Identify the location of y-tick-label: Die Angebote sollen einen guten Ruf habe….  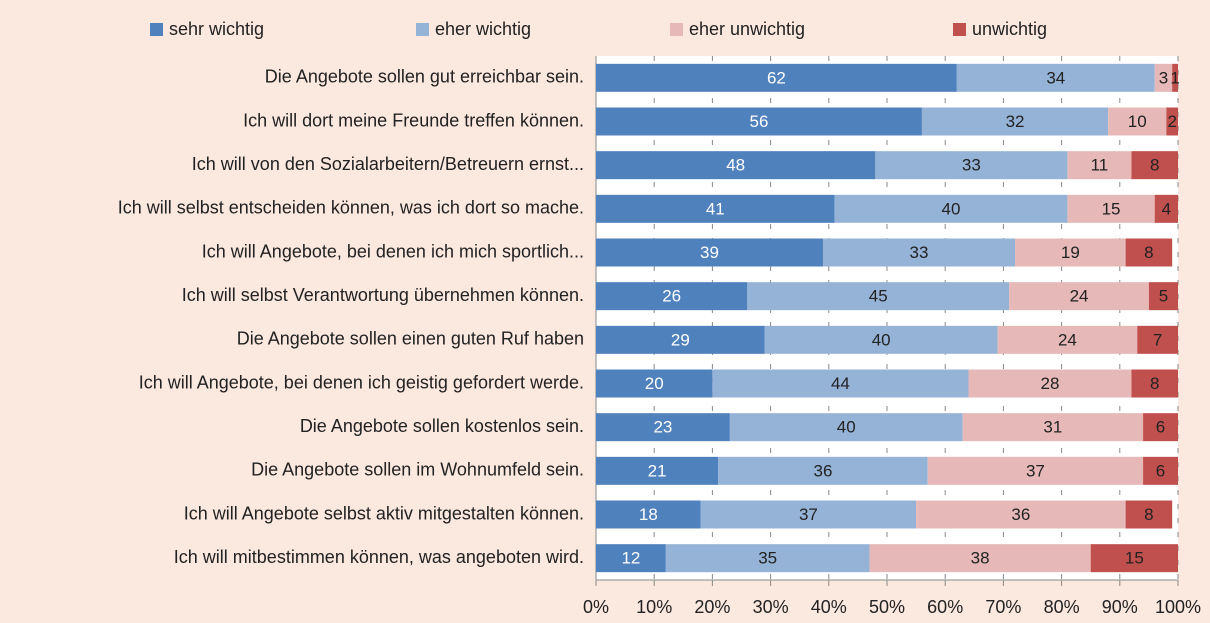
(410, 339).